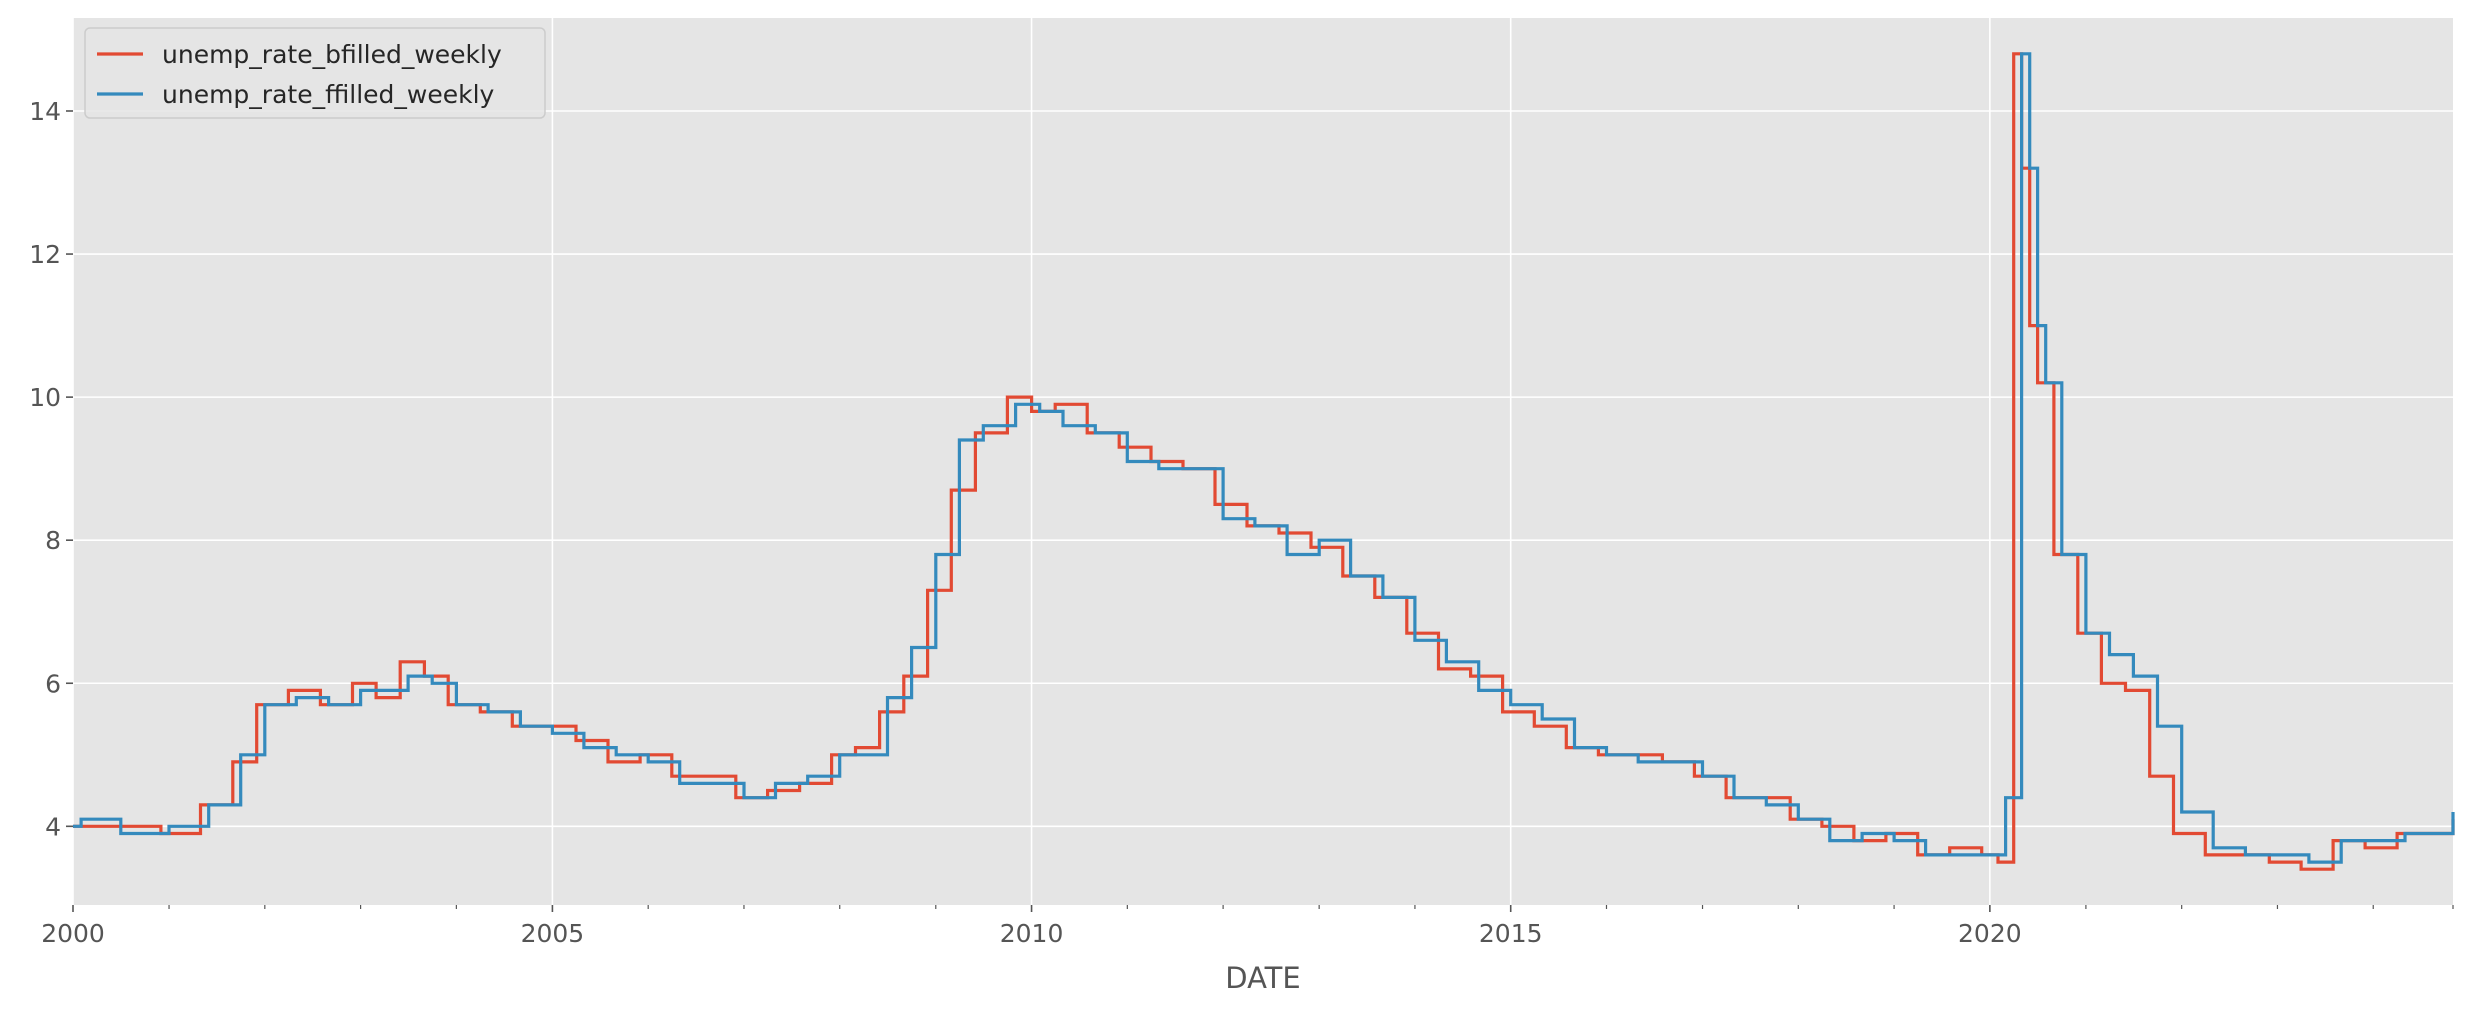  What do you see at coordinates (45, 111) in the screenshot?
I see `y-tick-label: 14` at bounding box center [45, 111].